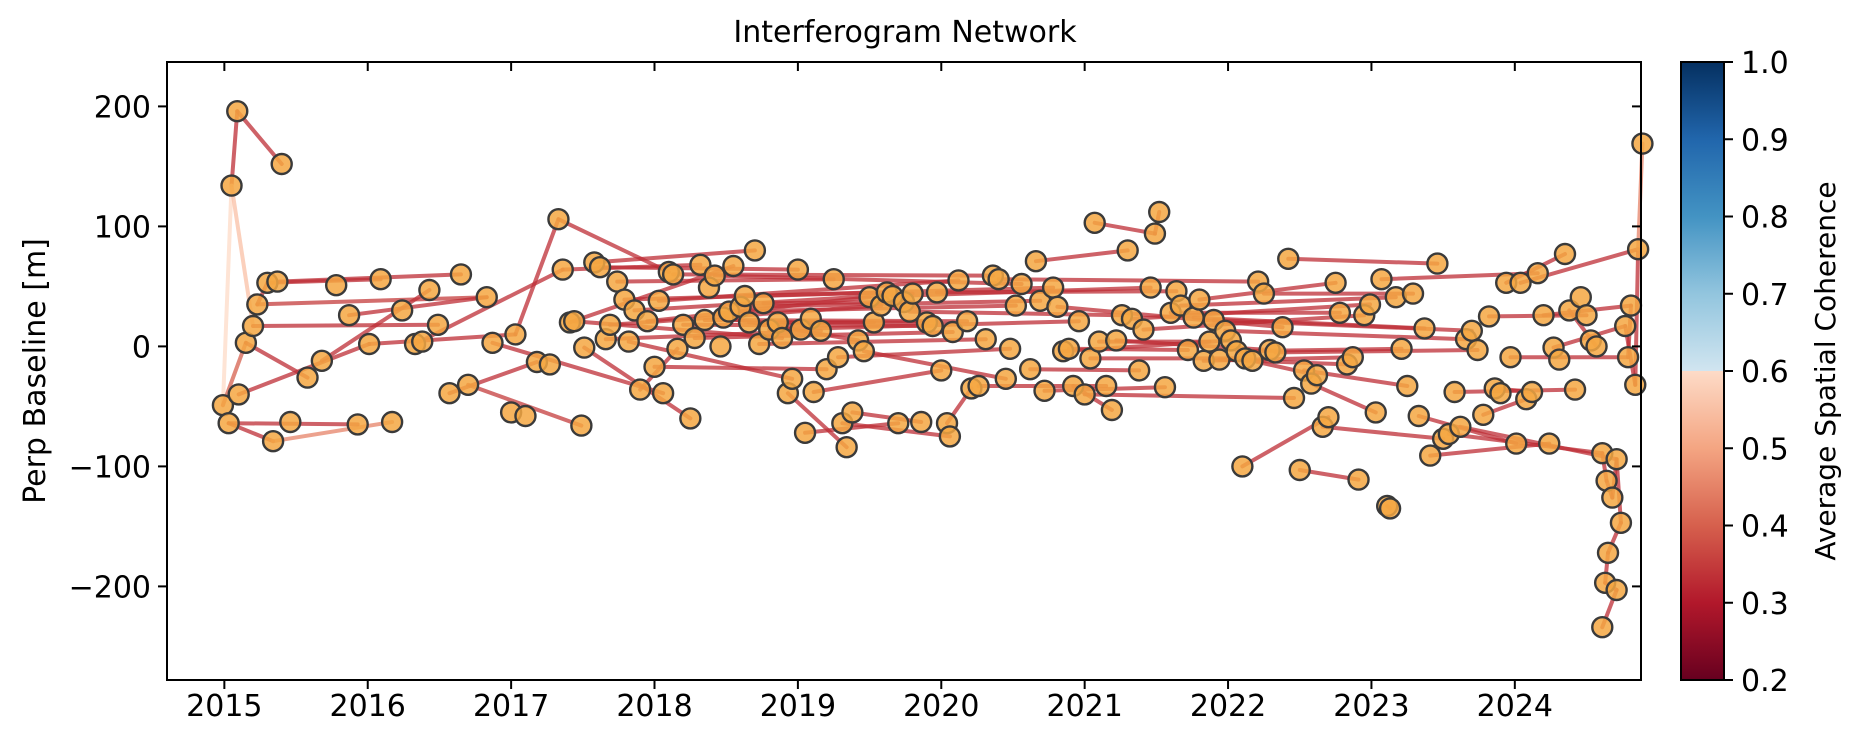  I want to click on x-tick-label: 2018, so click(654, 706).